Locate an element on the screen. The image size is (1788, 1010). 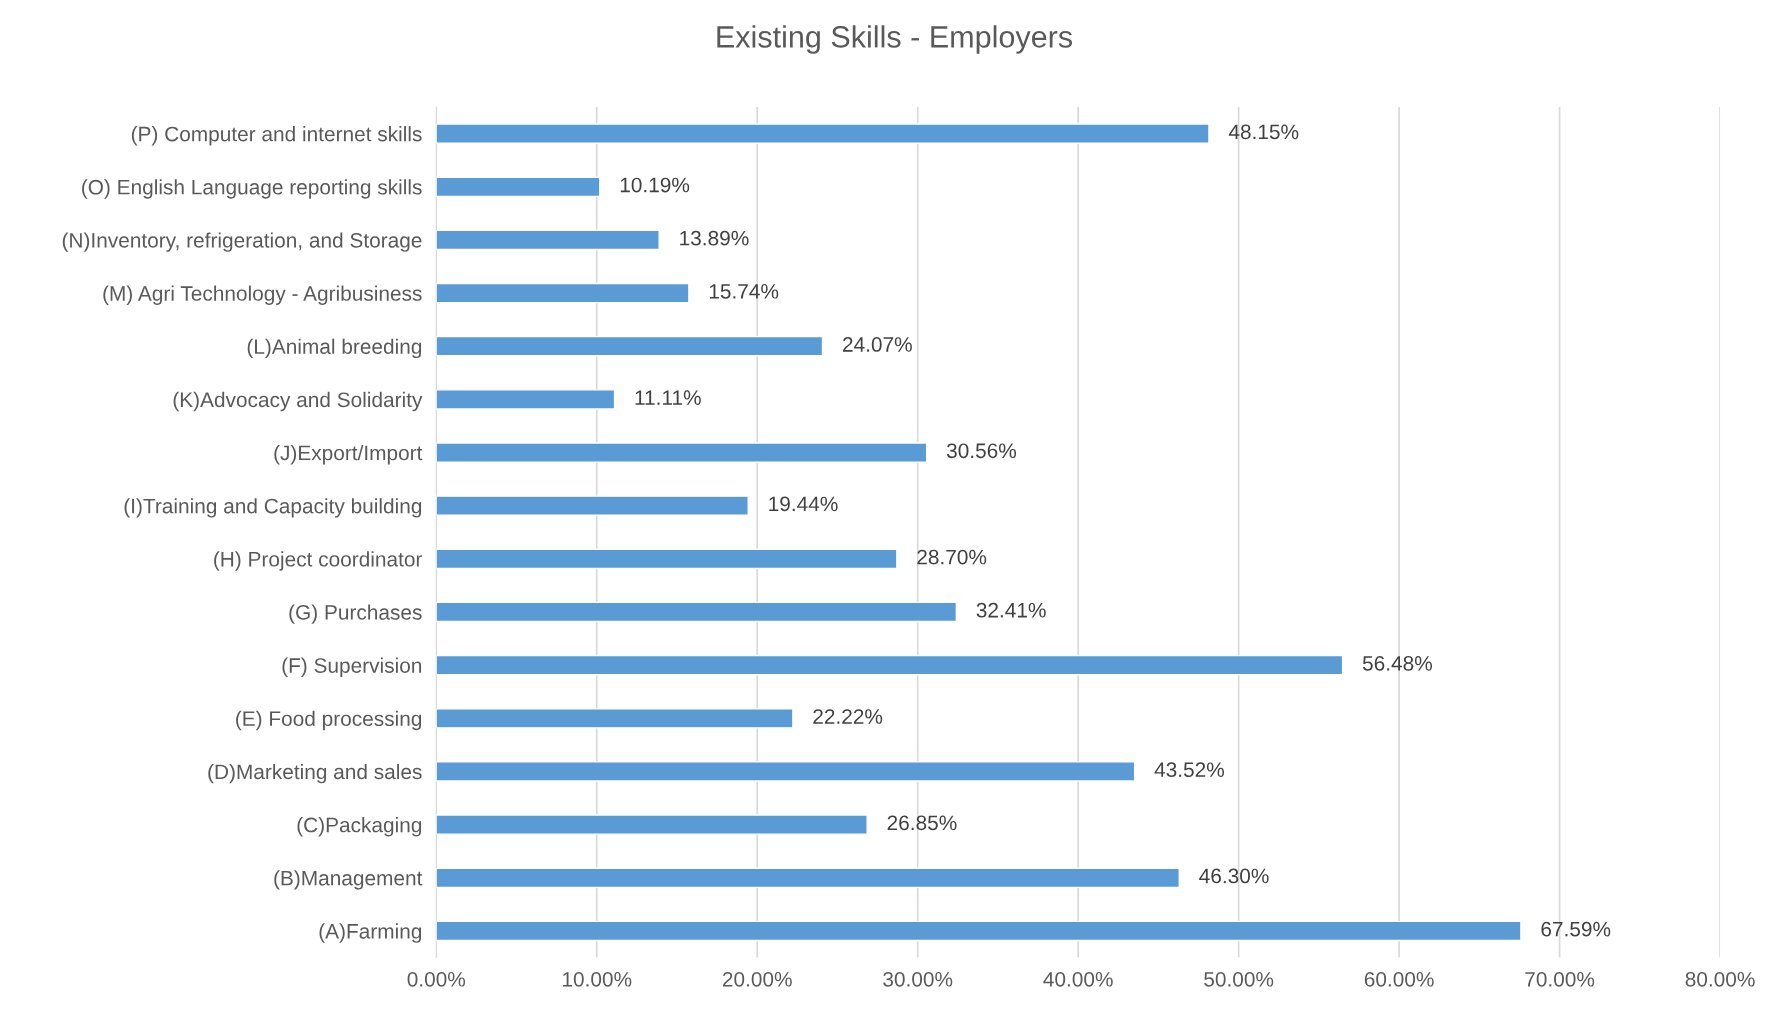
data-label: 19.44% is located at coordinates (803, 504).